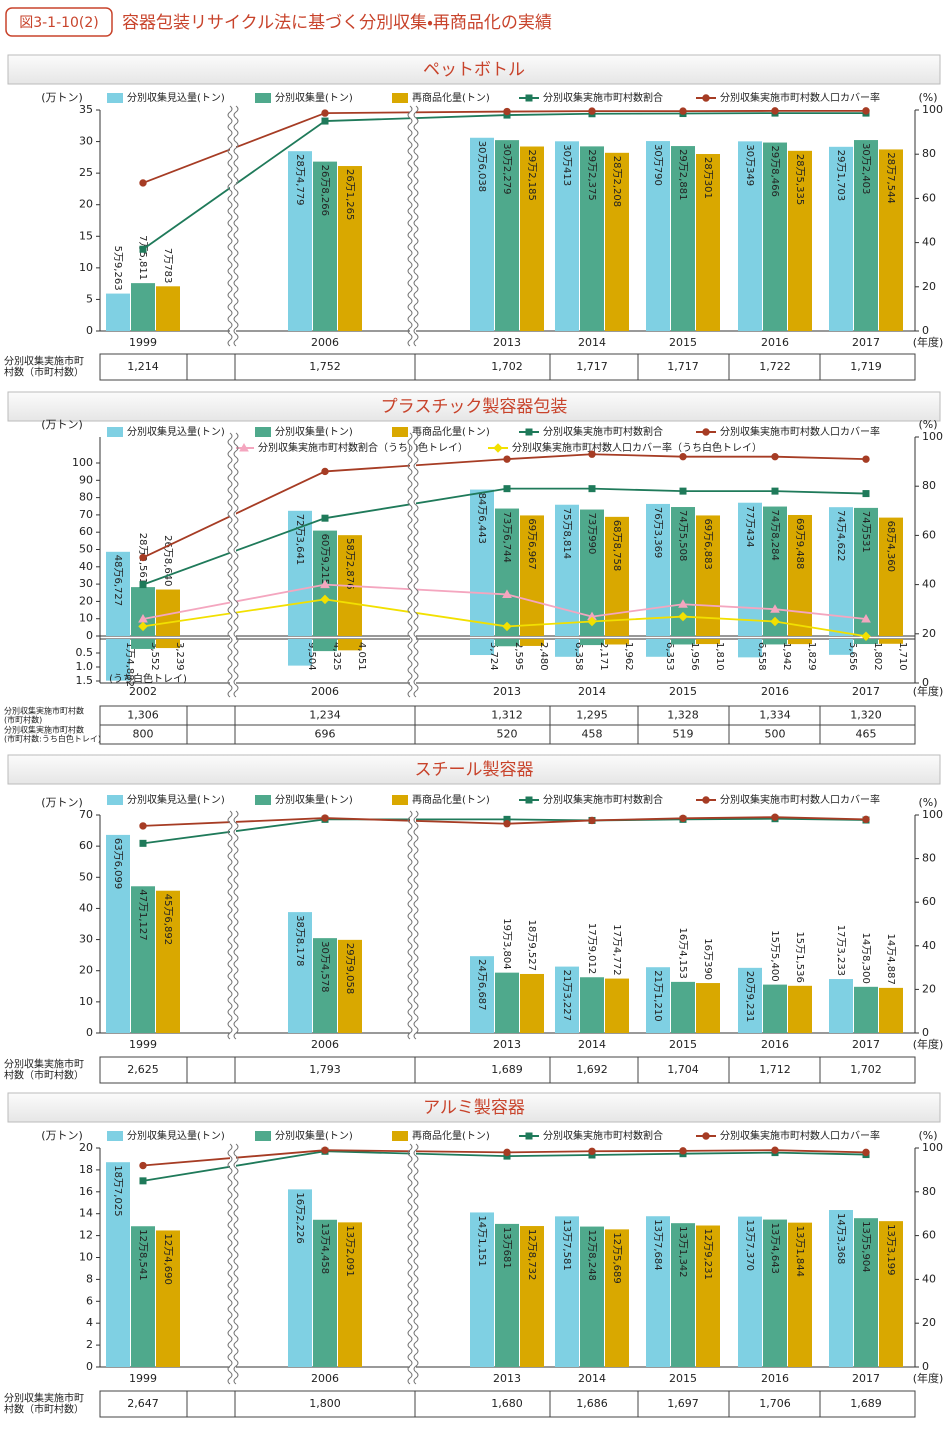 The height and width of the screenshot is (1433, 949). Describe the element at coordinates (877, 656) in the screenshot. I see `lower-value-label: 1,802` at that location.